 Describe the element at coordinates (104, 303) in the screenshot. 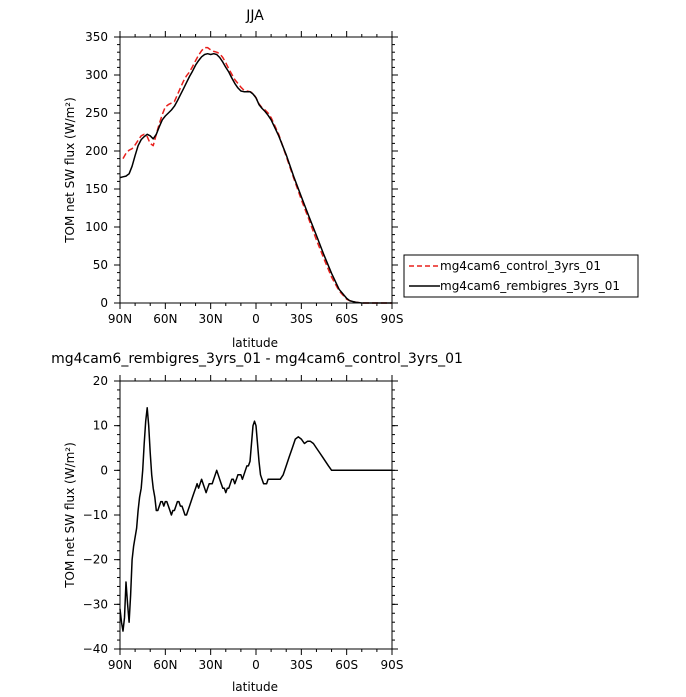

I see `top-ytick-label: 0` at that location.